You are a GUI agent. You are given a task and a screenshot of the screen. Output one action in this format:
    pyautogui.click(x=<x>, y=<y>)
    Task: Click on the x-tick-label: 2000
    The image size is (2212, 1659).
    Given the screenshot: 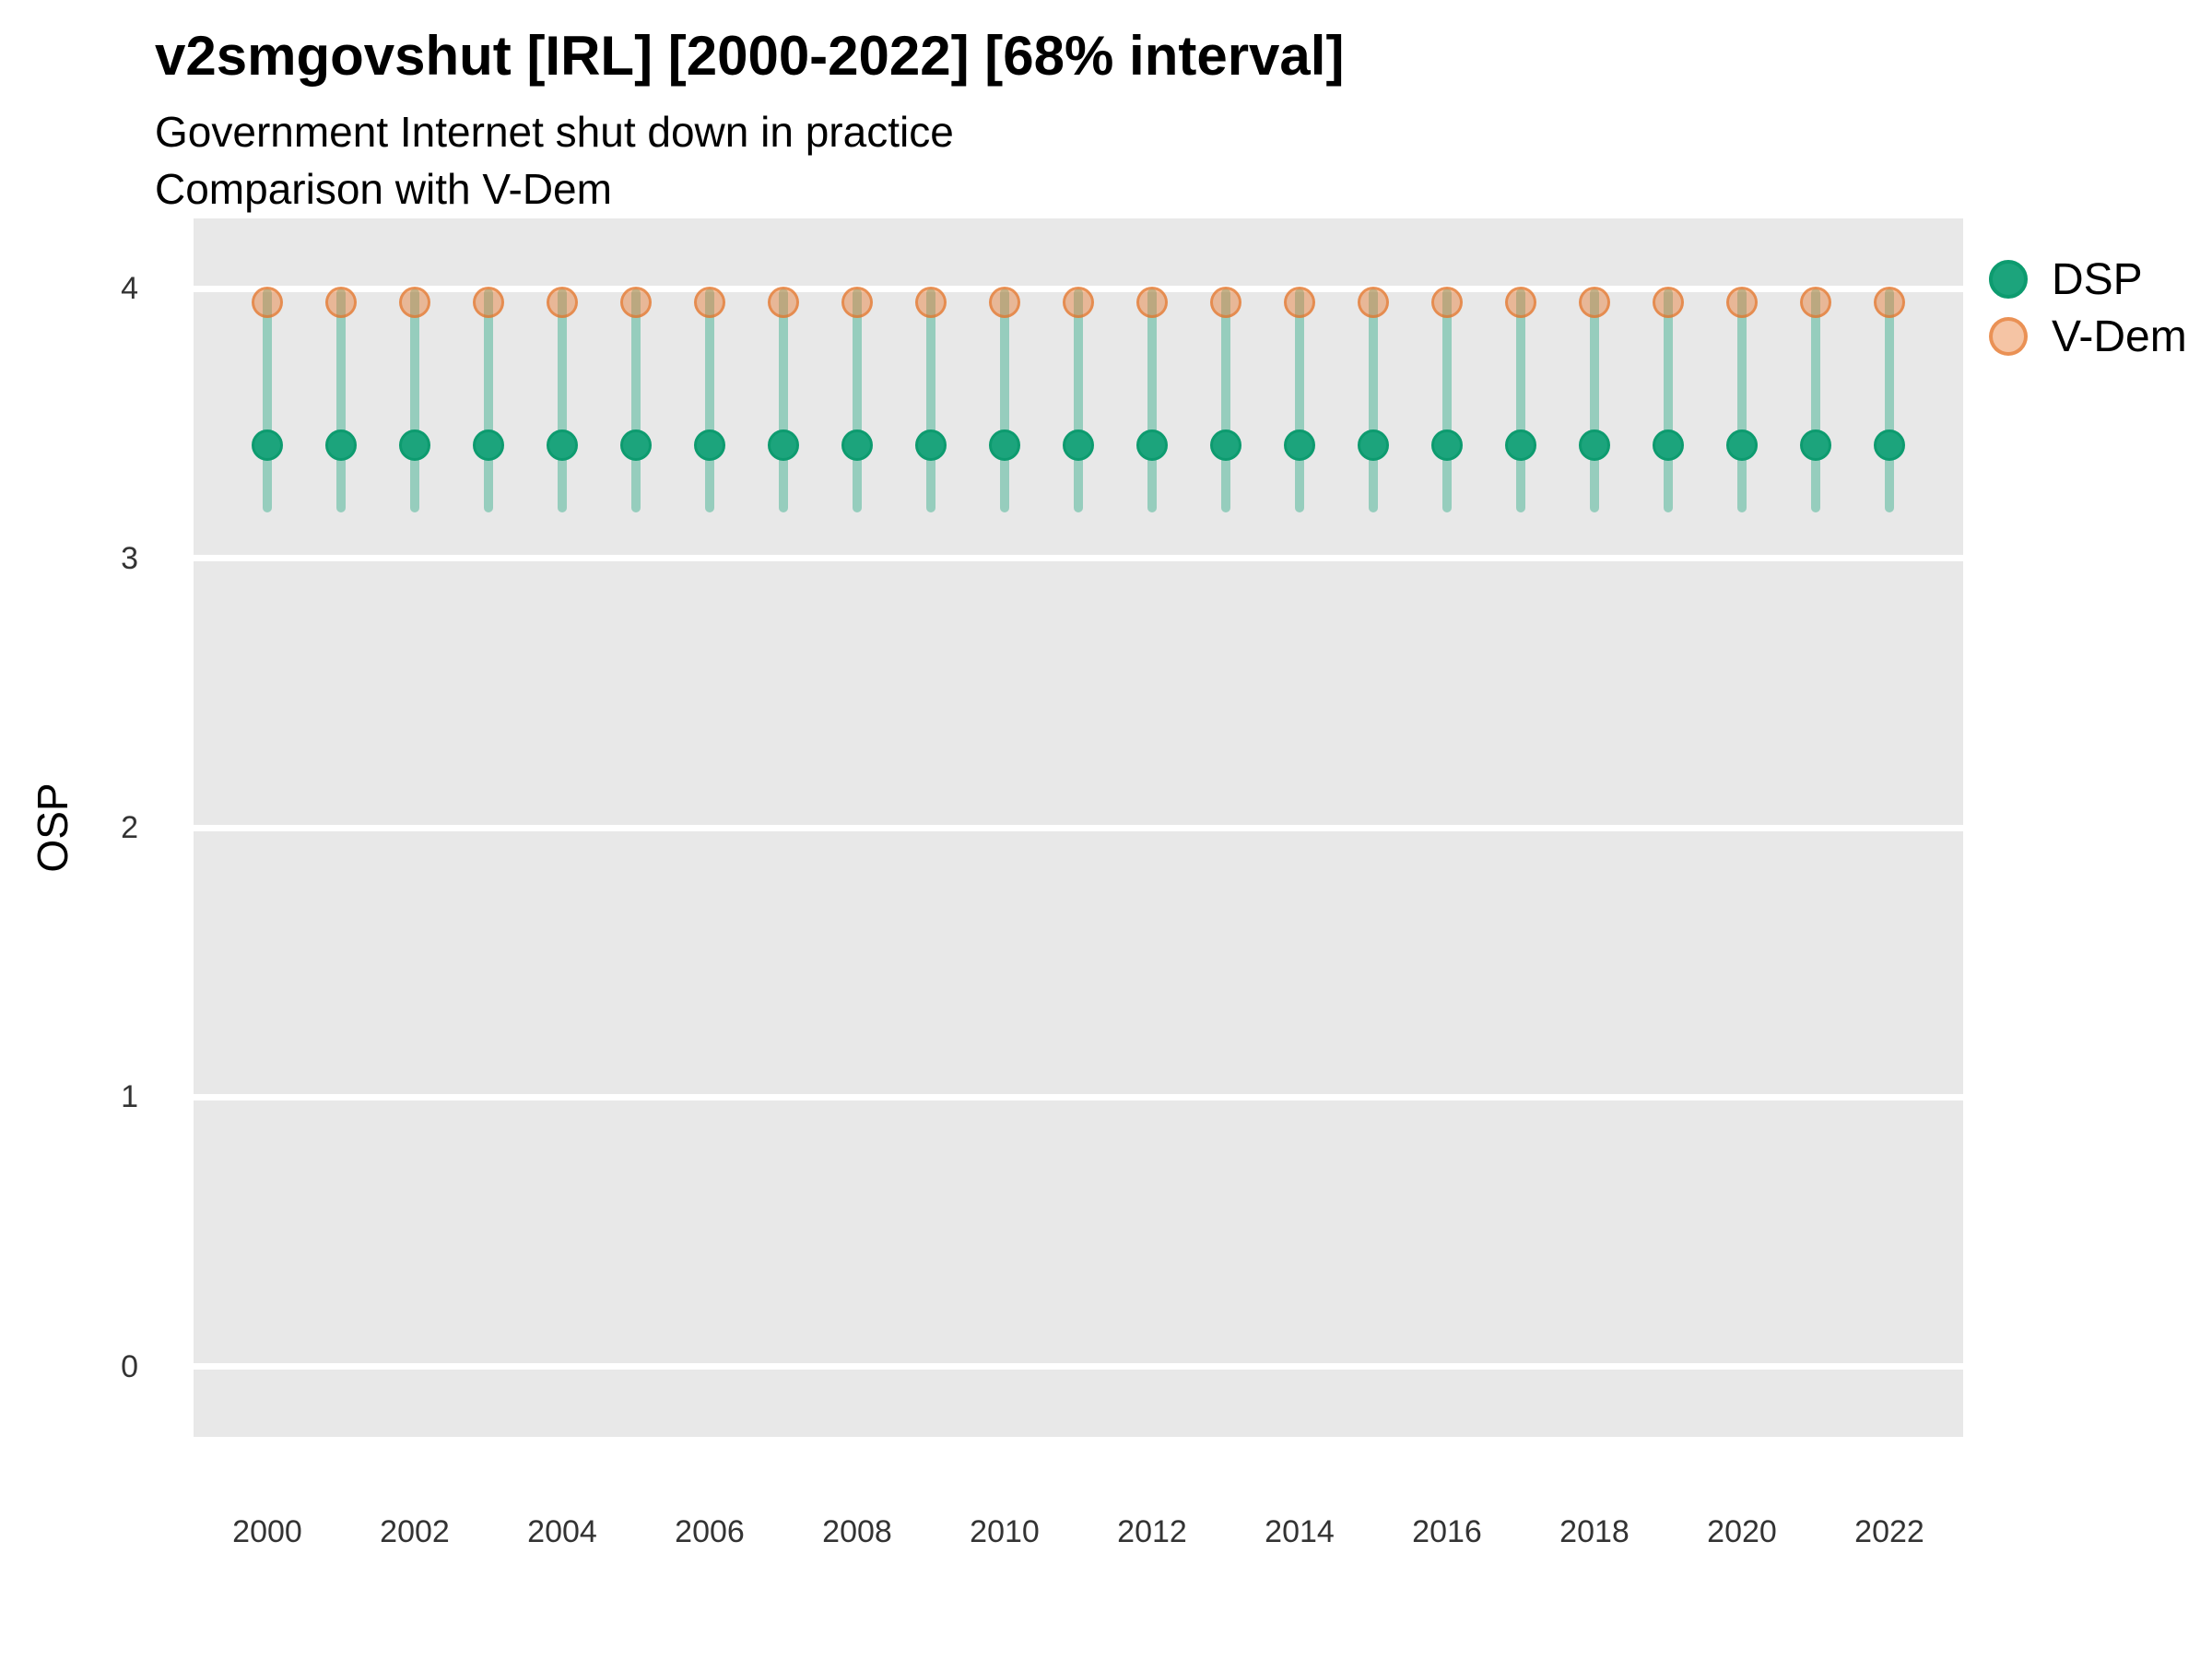 What is the action you would take?
    pyautogui.click(x=267, y=1531)
    